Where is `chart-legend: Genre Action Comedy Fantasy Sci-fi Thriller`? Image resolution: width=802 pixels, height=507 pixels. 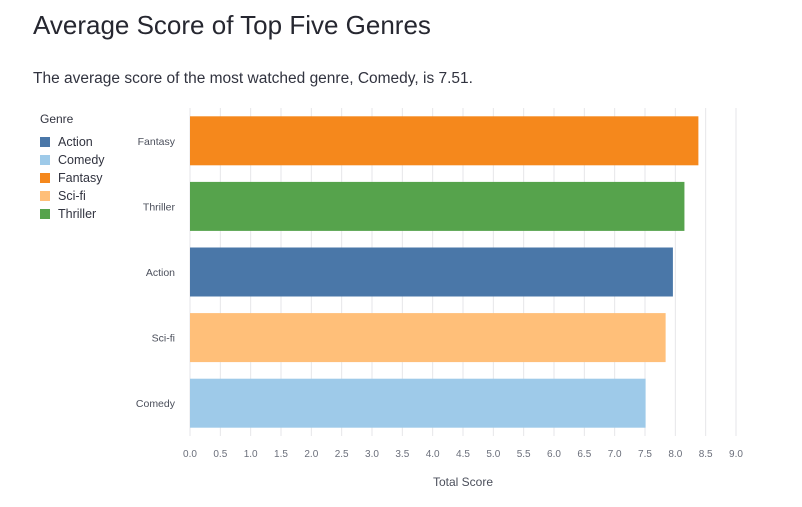 chart-legend: Genre Action Comedy Fantasy Sci-fi Thriller is located at coordinates (72, 167).